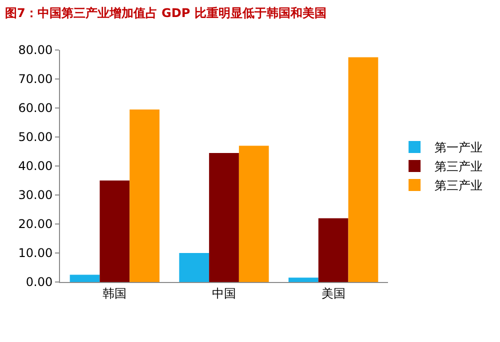 The width and height of the screenshot is (500, 342). I want to click on y-tick-label: 30.00, so click(35, 195).